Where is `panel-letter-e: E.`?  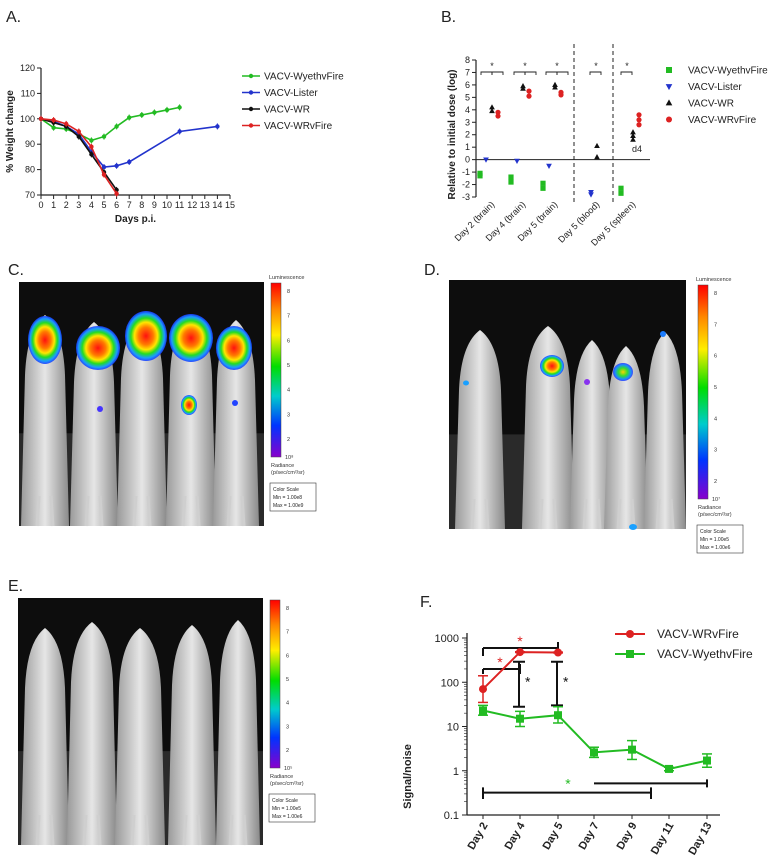
panel-letter-e: E. is located at coordinates (15, 586).